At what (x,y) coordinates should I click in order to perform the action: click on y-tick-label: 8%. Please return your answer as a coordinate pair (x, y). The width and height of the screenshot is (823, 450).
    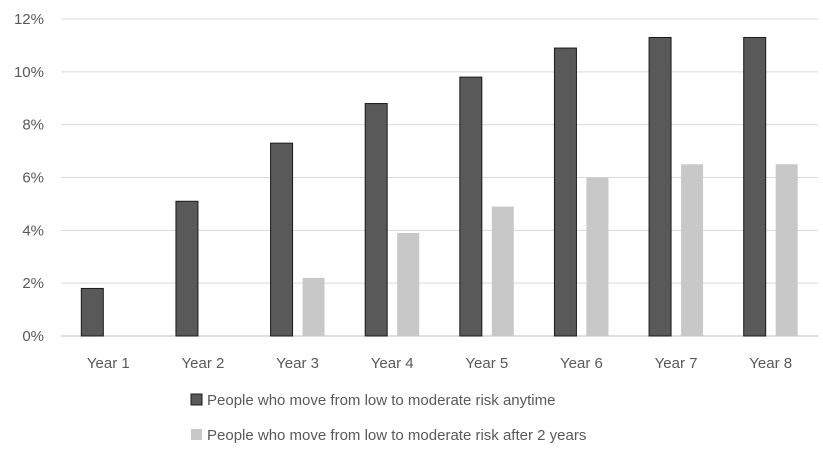
    Looking at the image, I should click on (33, 125).